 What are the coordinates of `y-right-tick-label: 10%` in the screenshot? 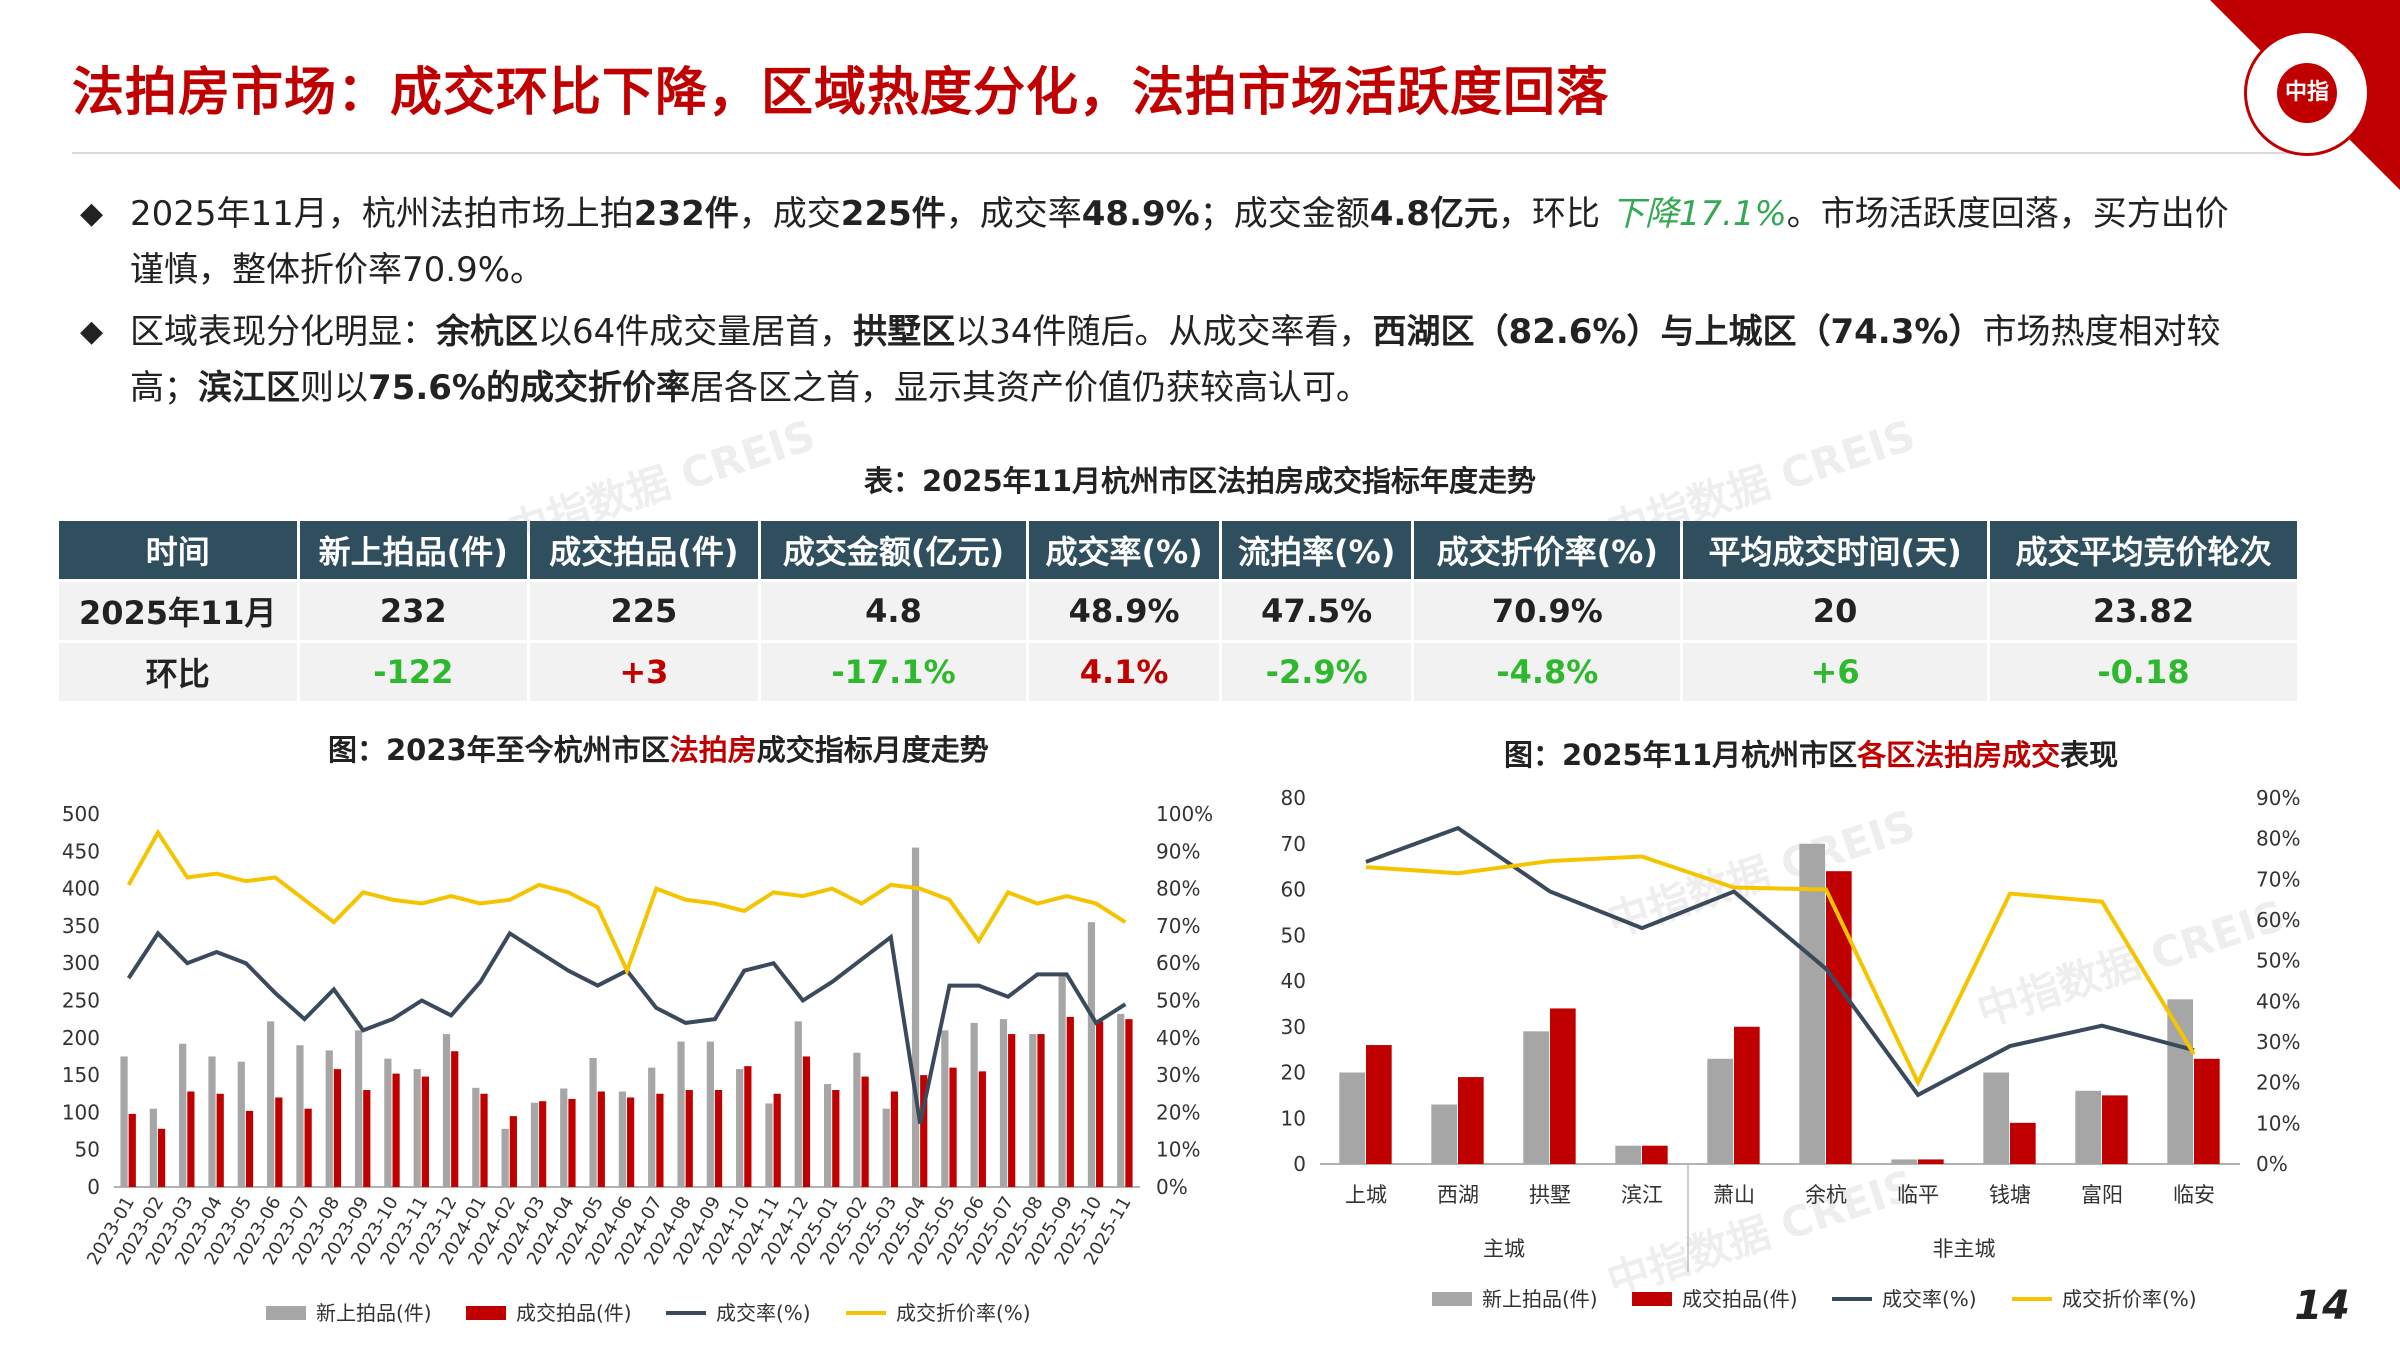 It's located at (1178, 1150).